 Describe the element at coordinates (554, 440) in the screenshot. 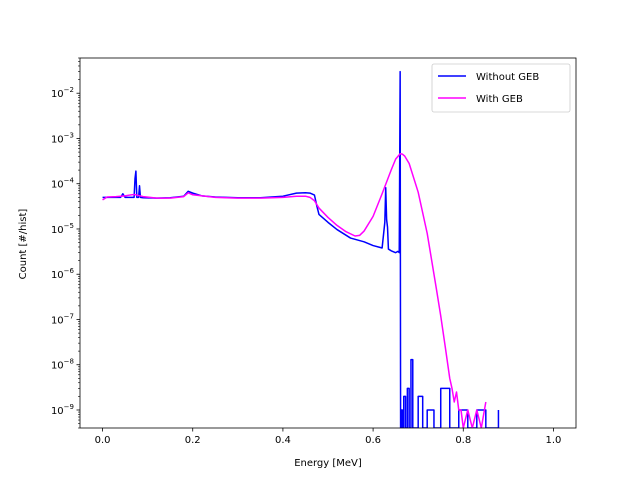

I see `x-tick-label: 1.0` at that location.